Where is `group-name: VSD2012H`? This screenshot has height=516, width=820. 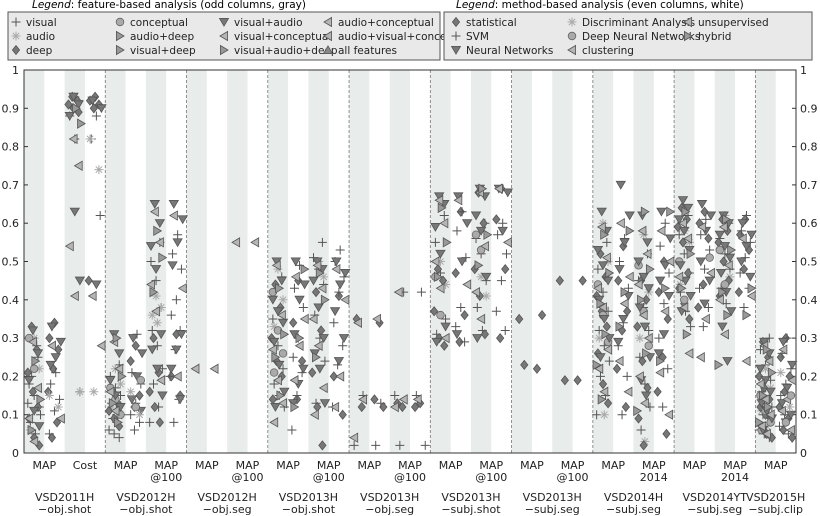
group-name: VSD2012H is located at coordinates (145, 497).